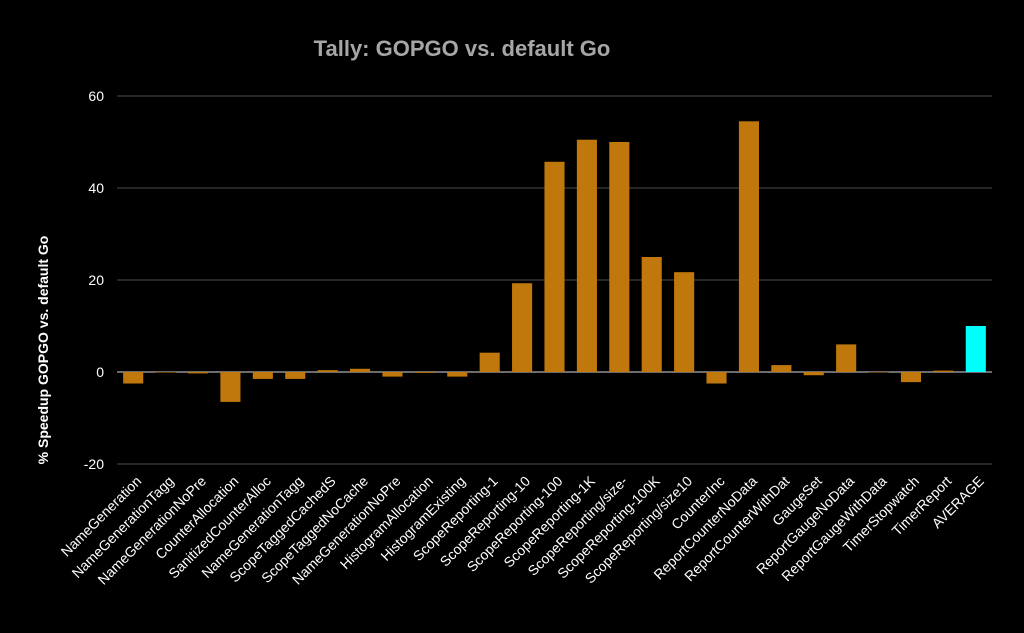 The width and height of the screenshot is (1024, 633). What do you see at coordinates (96, 188) in the screenshot?
I see `y-tick-label-3: 40` at bounding box center [96, 188].